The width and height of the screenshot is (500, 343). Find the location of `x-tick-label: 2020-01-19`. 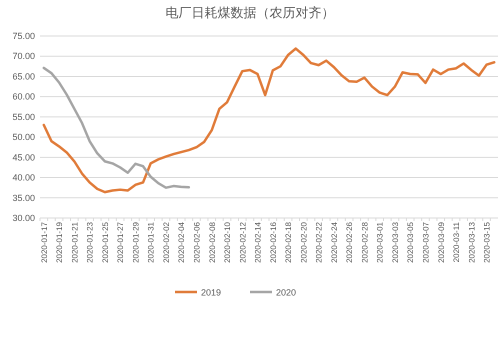

x-tick-label: 2020-01-19 is located at coordinates (59, 242).